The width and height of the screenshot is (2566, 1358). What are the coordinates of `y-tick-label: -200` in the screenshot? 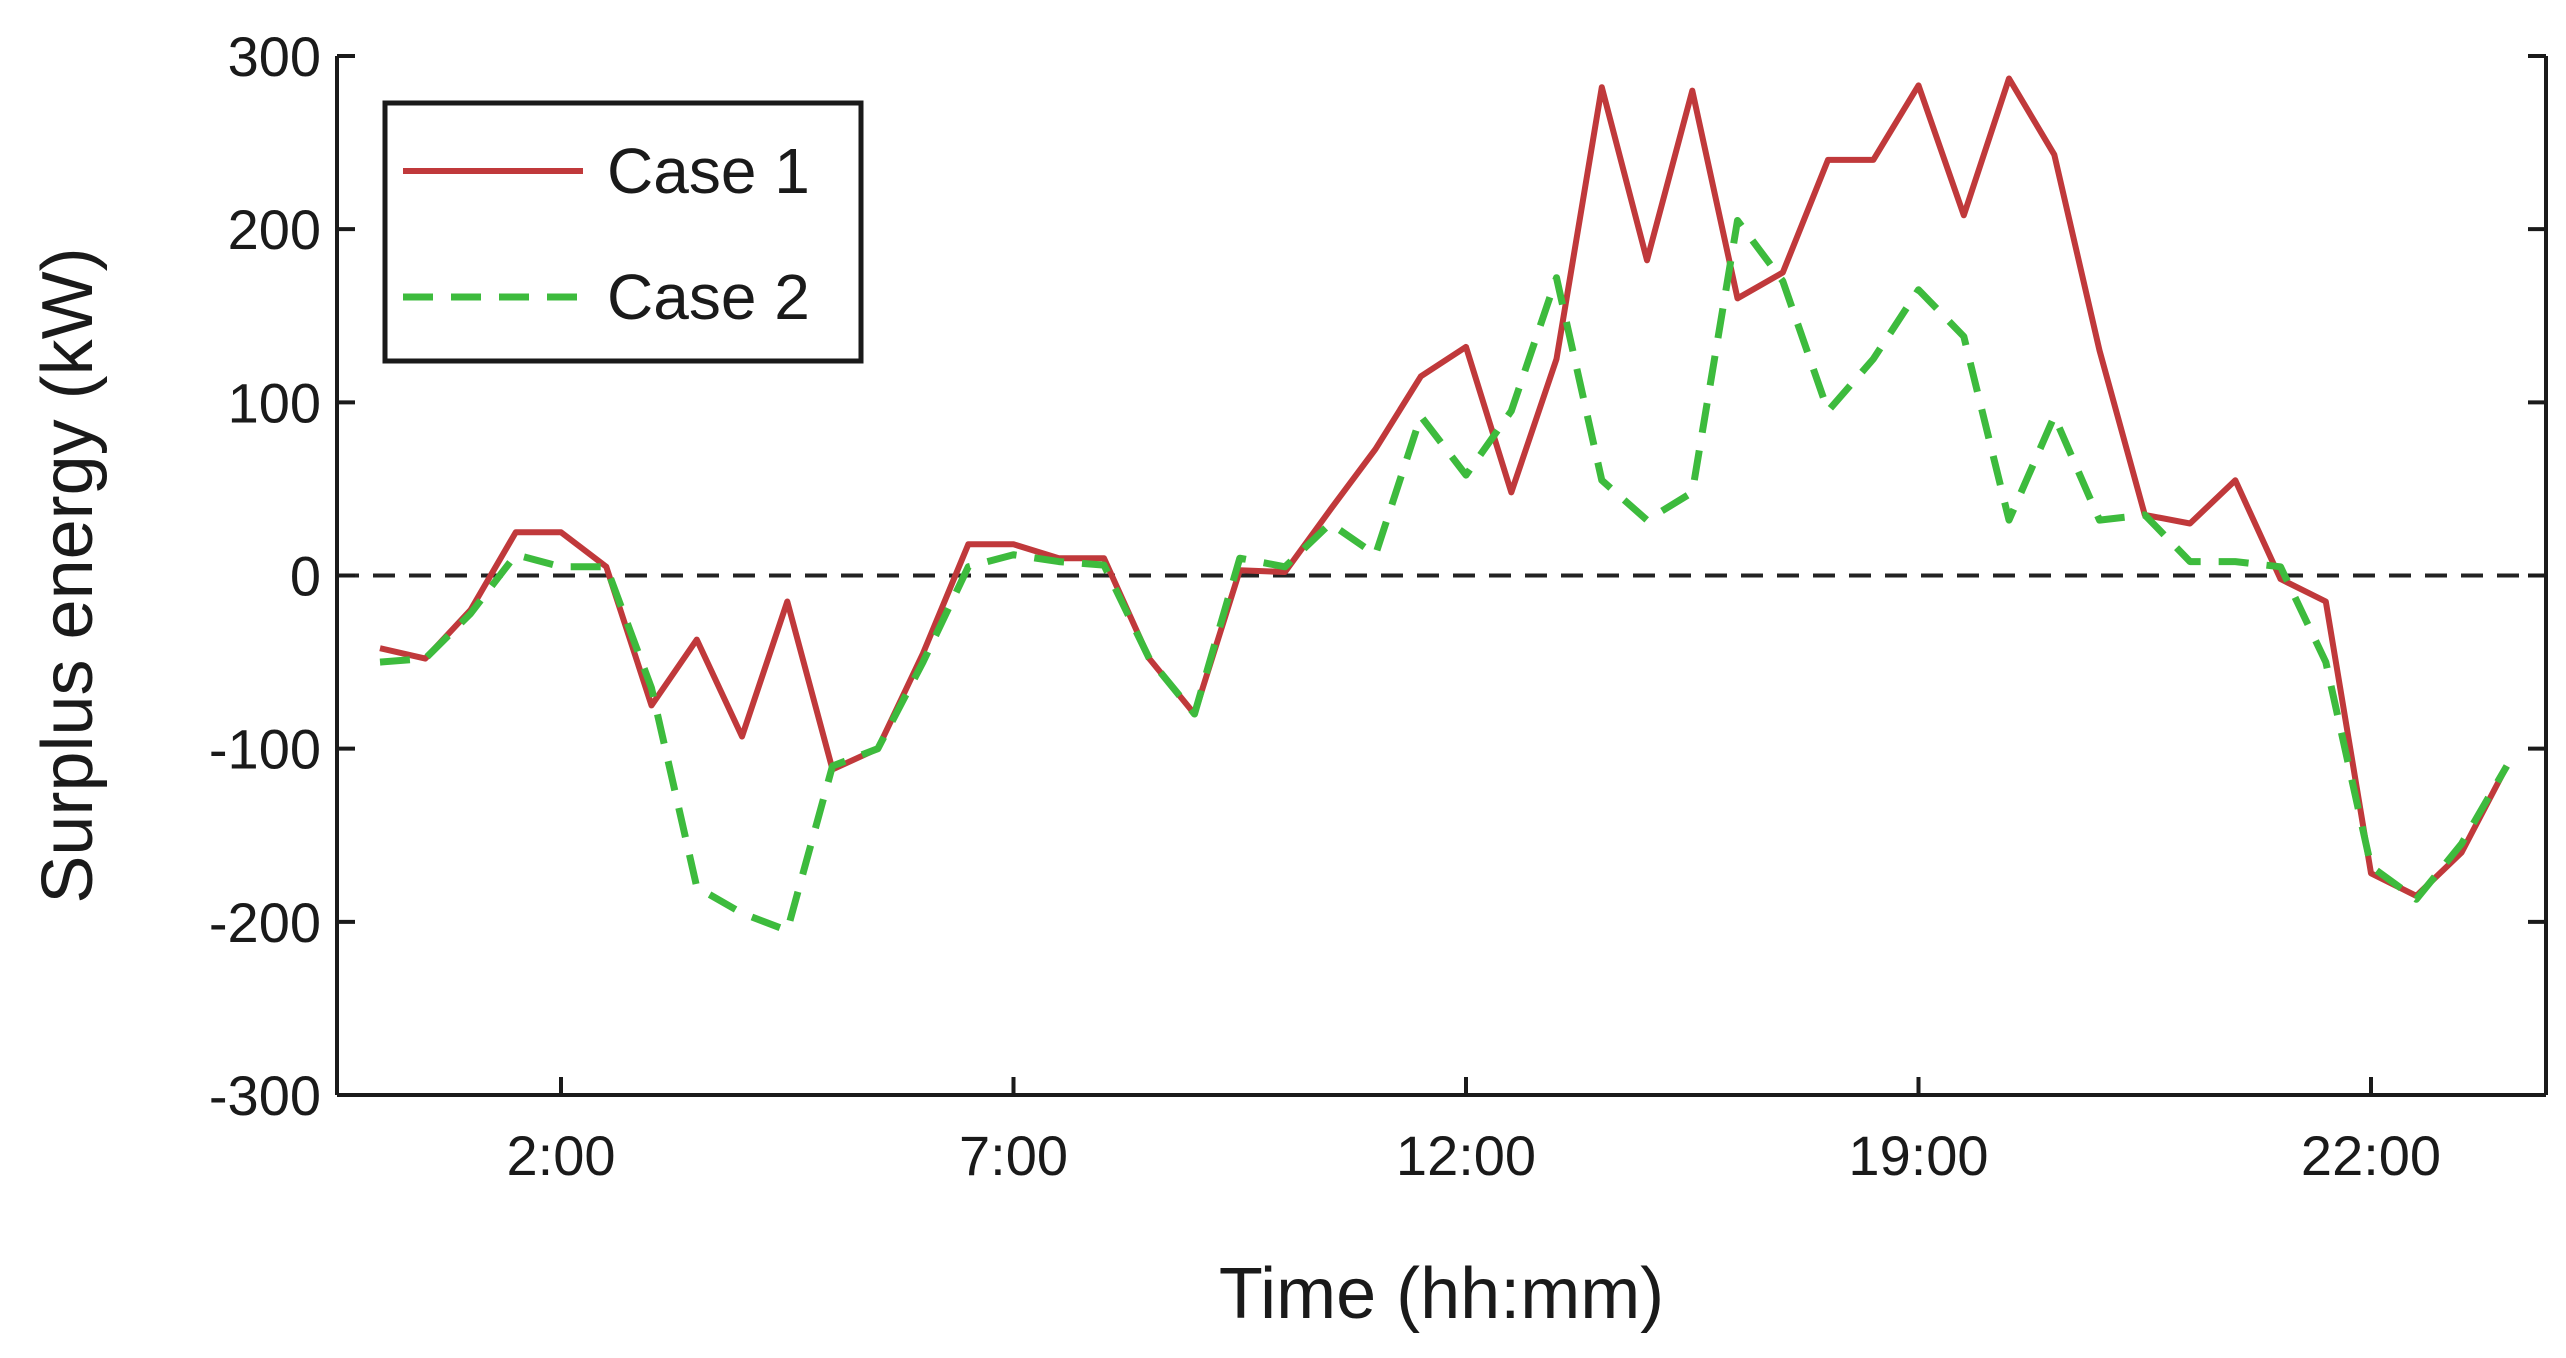 It's located at (265, 922).